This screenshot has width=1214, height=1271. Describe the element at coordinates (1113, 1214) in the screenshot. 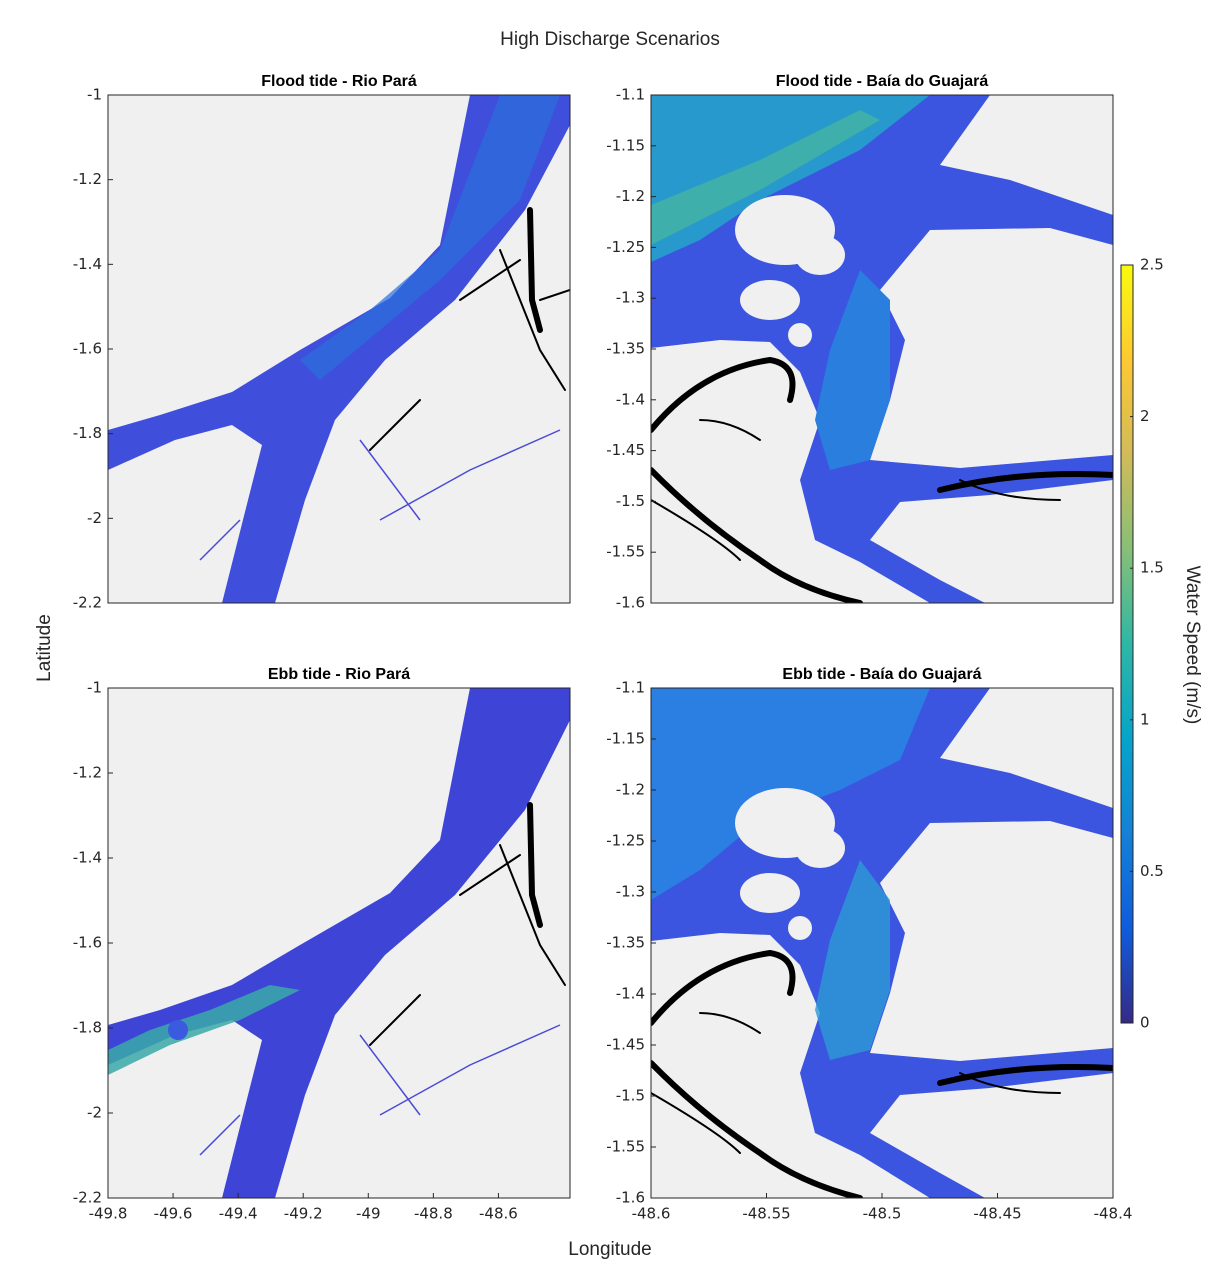

I see `x-tick-label: -48.4` at that location.